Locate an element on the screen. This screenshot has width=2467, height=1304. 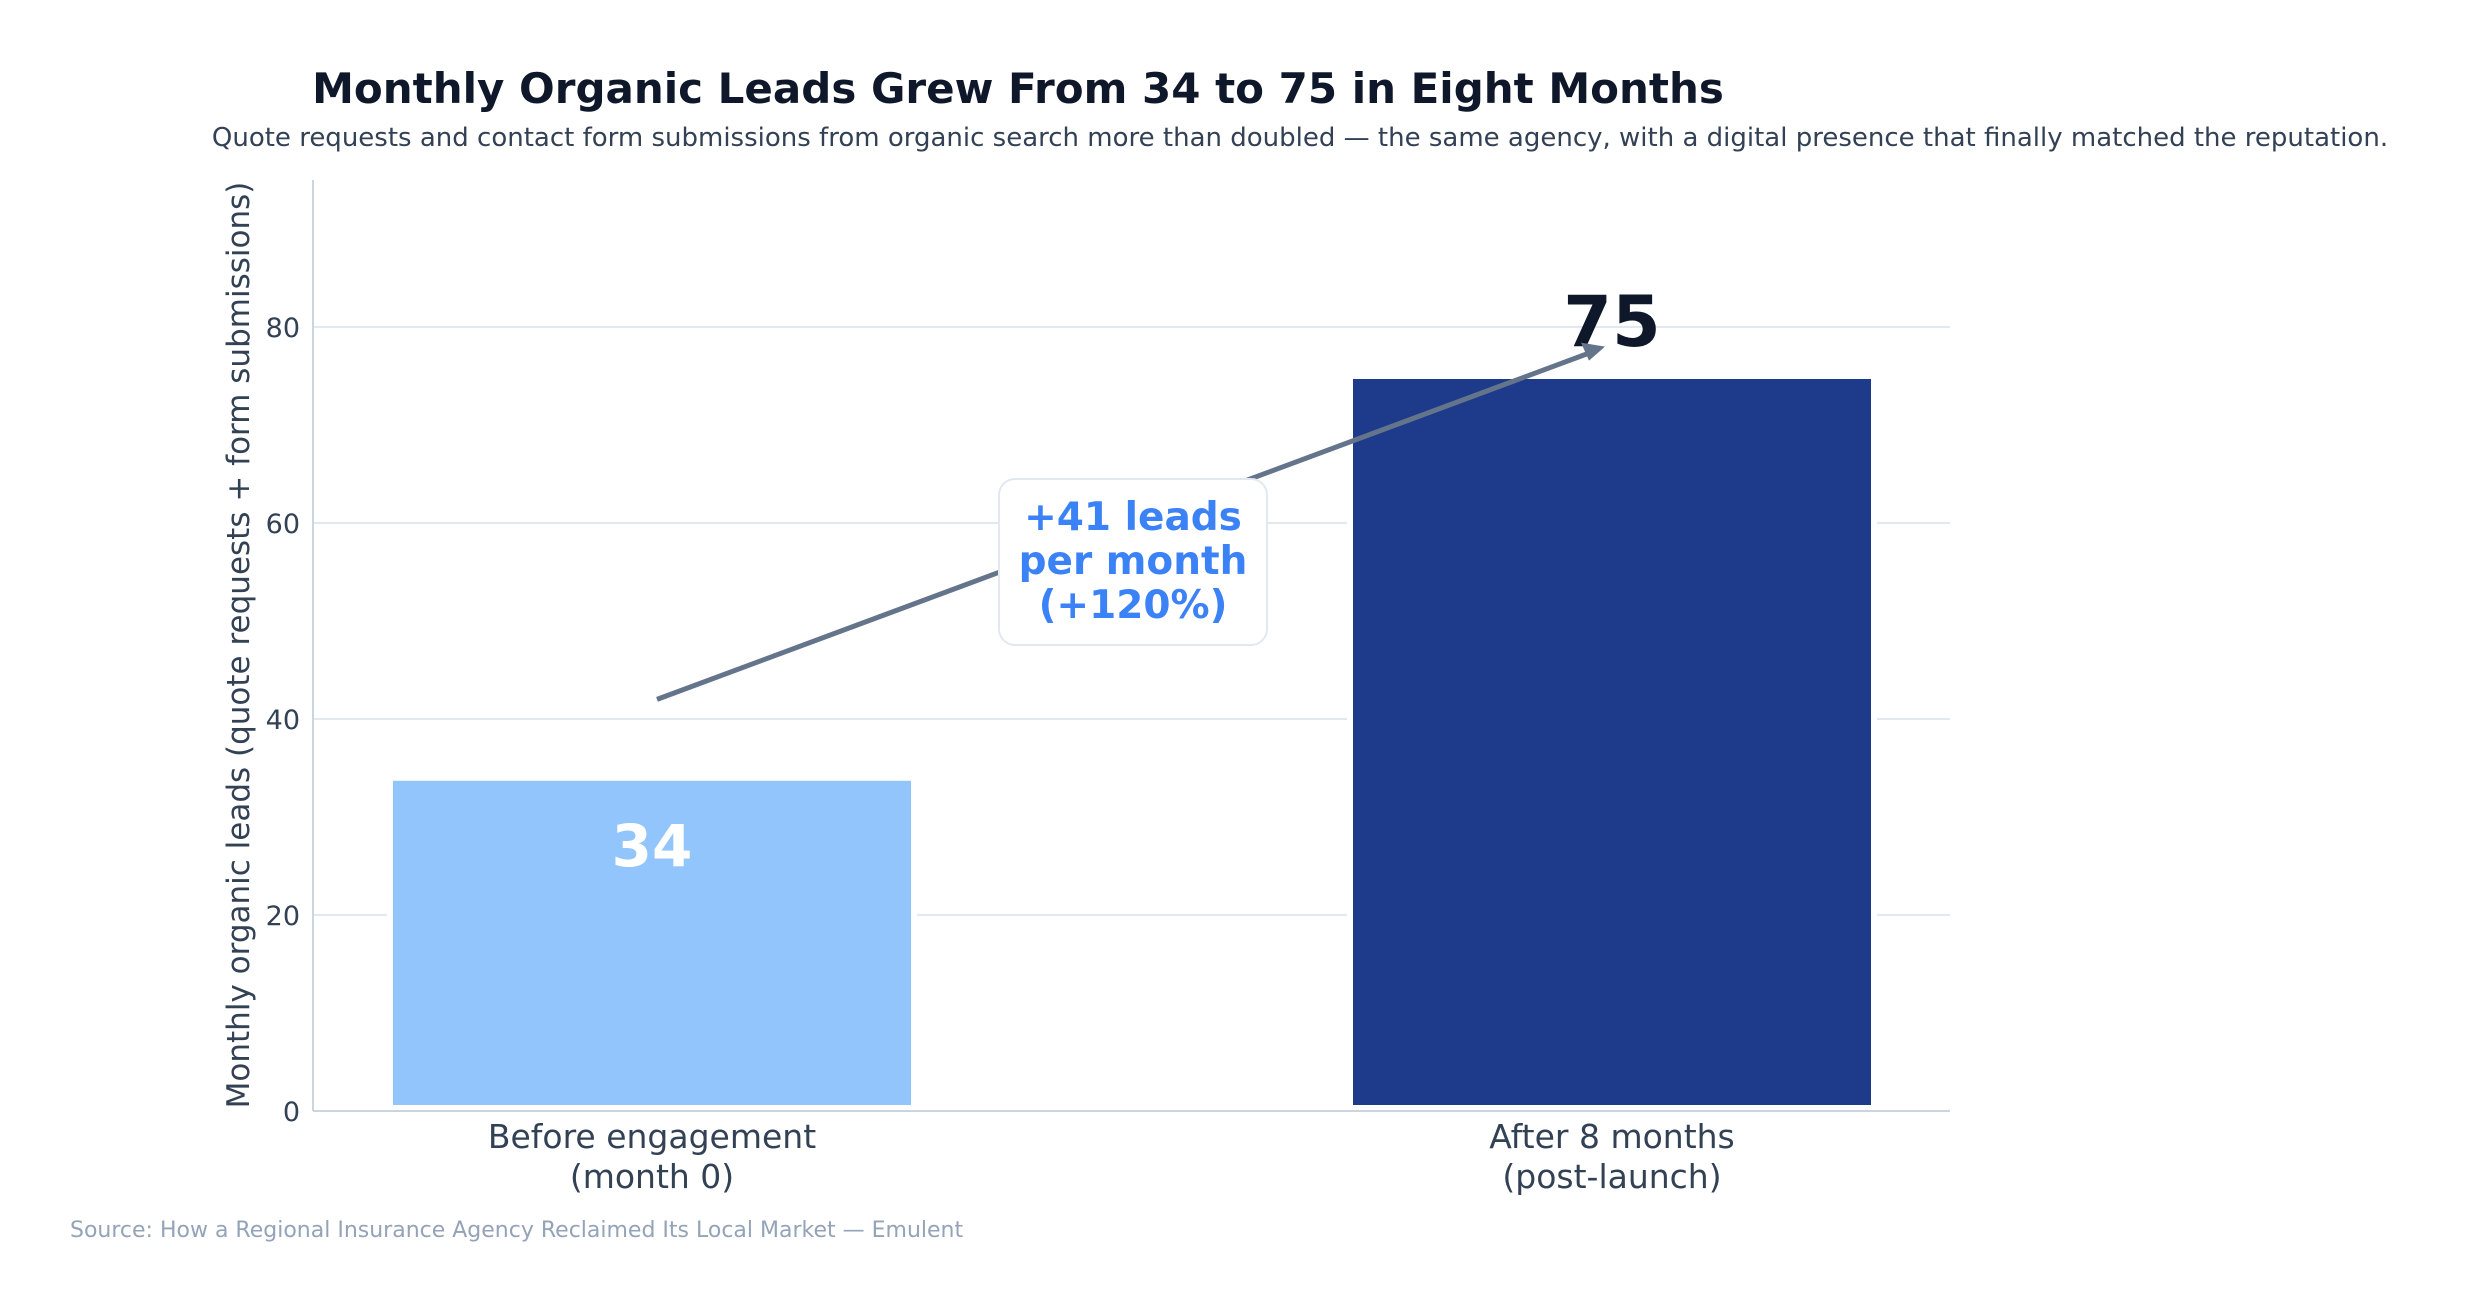
annotation-text: +41 leads per month (+120%) is located at coordinates (1133, 561).